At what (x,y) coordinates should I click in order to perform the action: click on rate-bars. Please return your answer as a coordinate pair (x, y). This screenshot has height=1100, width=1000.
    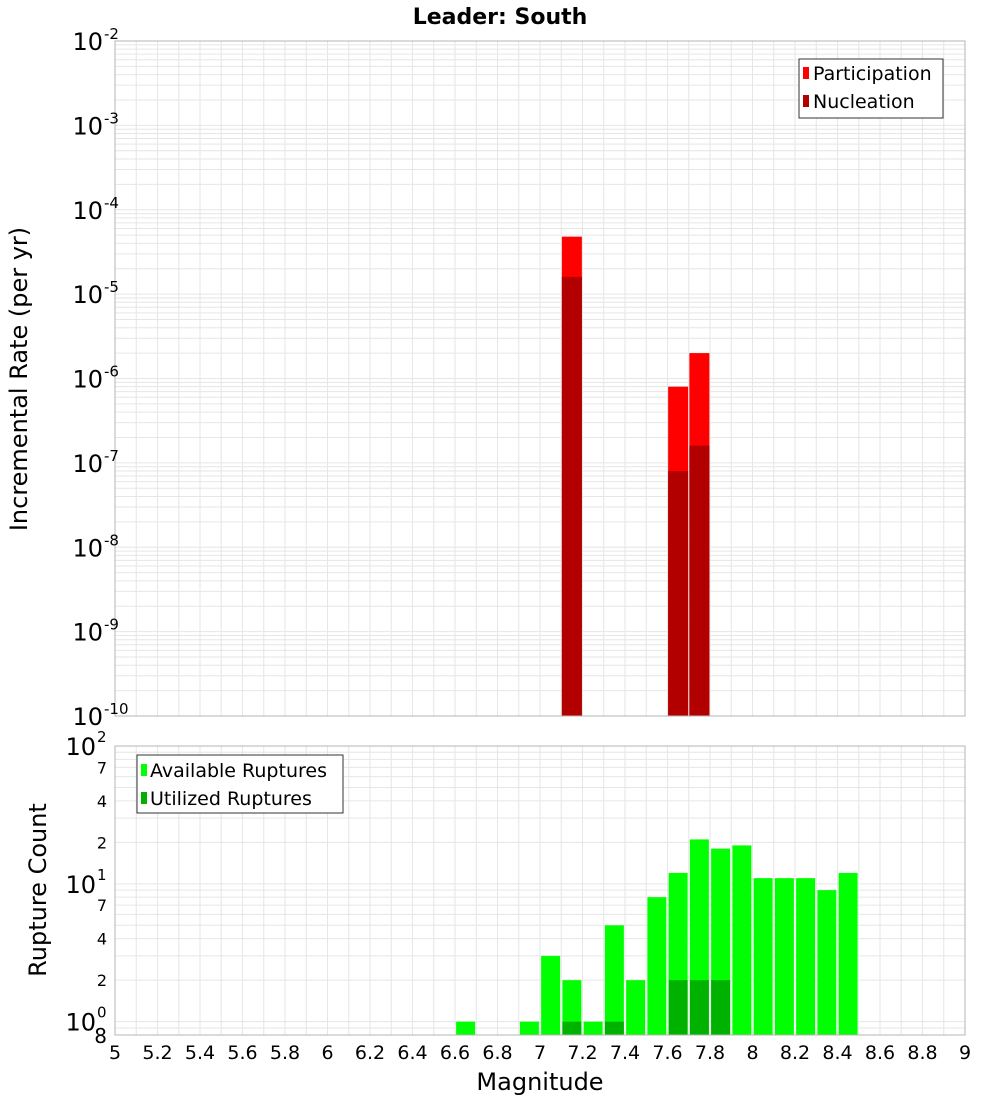
    Looking at the image, I should click on (635, 476).